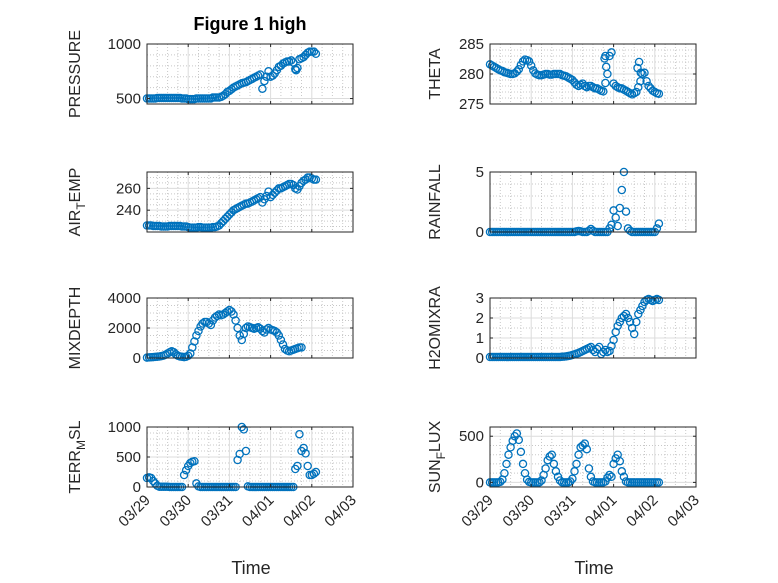  I want to click on y-axis-label: AIRTEMP, so click(77, 202).